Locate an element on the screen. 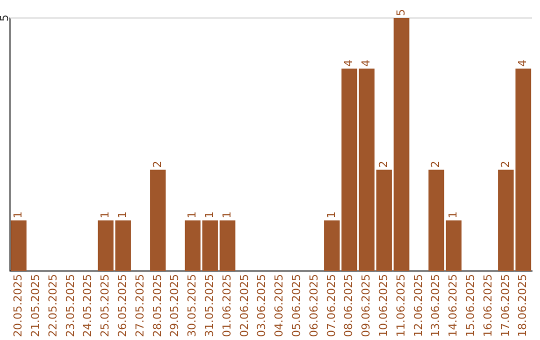 The height and width of the screenshot is (340, 540). x-tick-label: 04.06.2025 is located at coordinates (279, 306).